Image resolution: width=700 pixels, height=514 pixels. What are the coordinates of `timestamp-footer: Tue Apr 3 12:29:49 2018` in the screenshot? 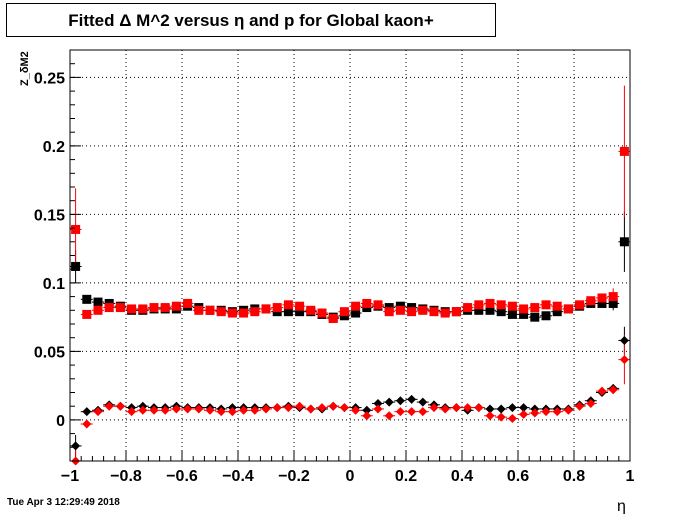 It's located at (63, 502).